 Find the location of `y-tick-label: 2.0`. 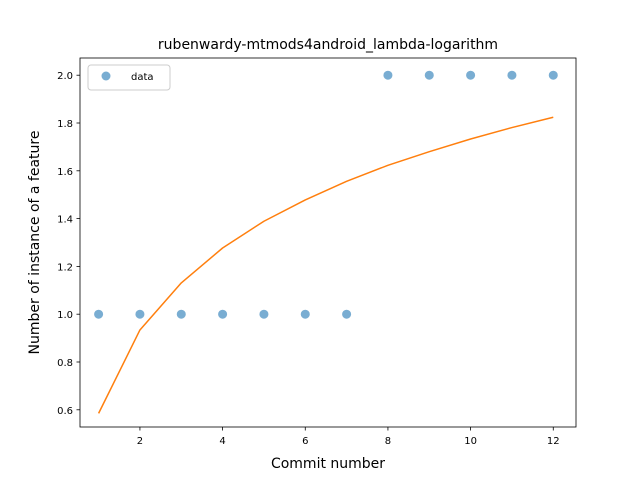

y-tick-label: 2.0 is located at coordinates (65, 76).